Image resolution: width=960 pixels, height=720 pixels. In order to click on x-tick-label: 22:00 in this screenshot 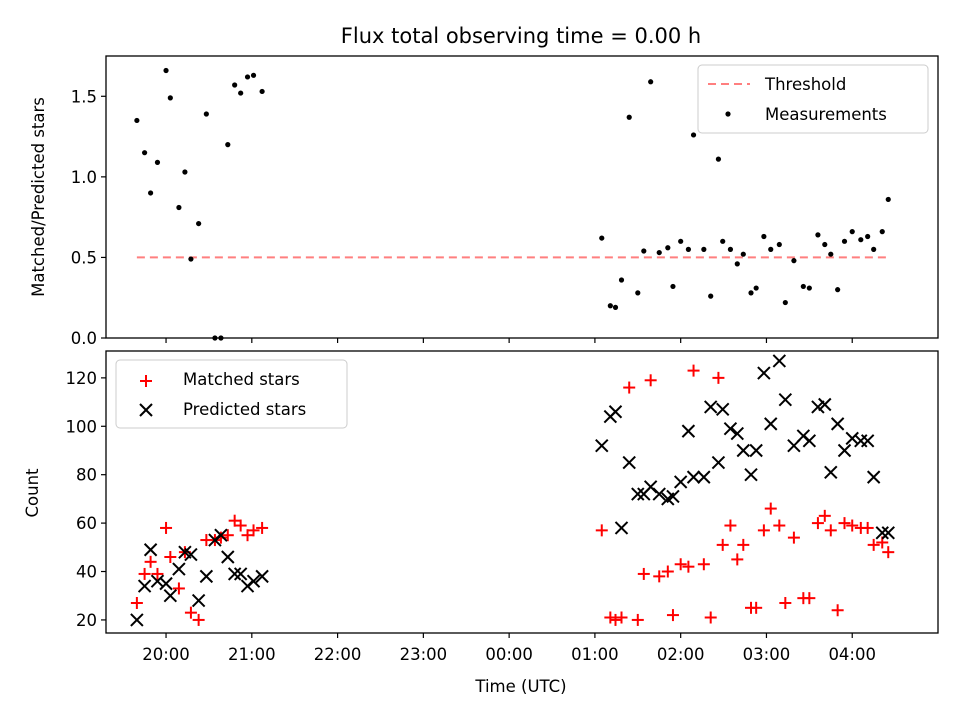, I will do `click(338, 654)`.